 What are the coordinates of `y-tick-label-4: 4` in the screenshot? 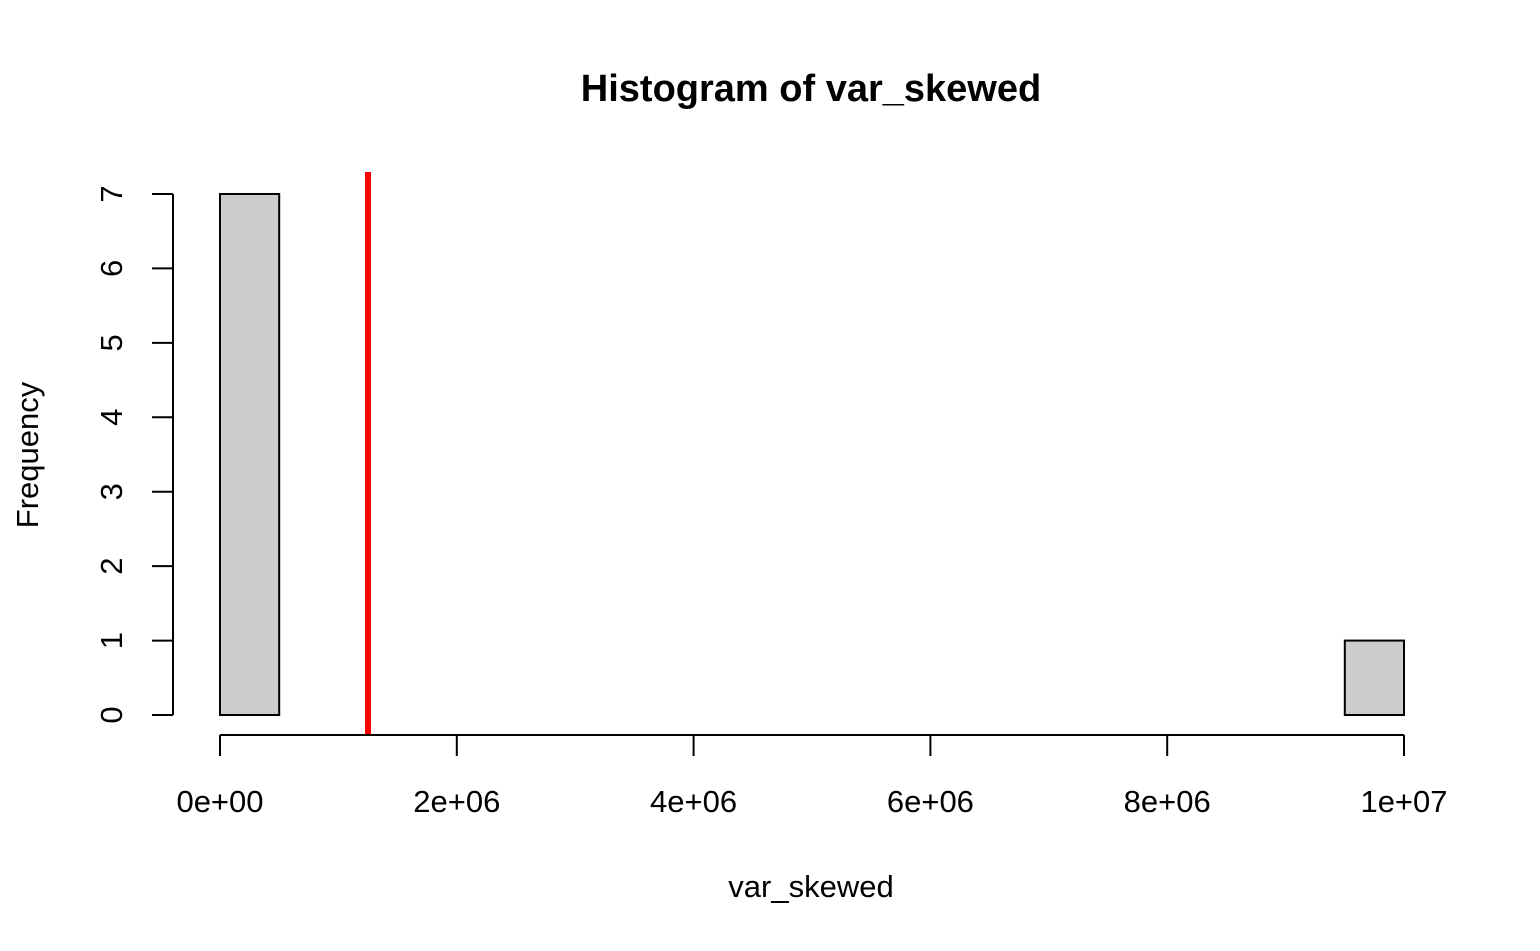 It's located at (111, 417).